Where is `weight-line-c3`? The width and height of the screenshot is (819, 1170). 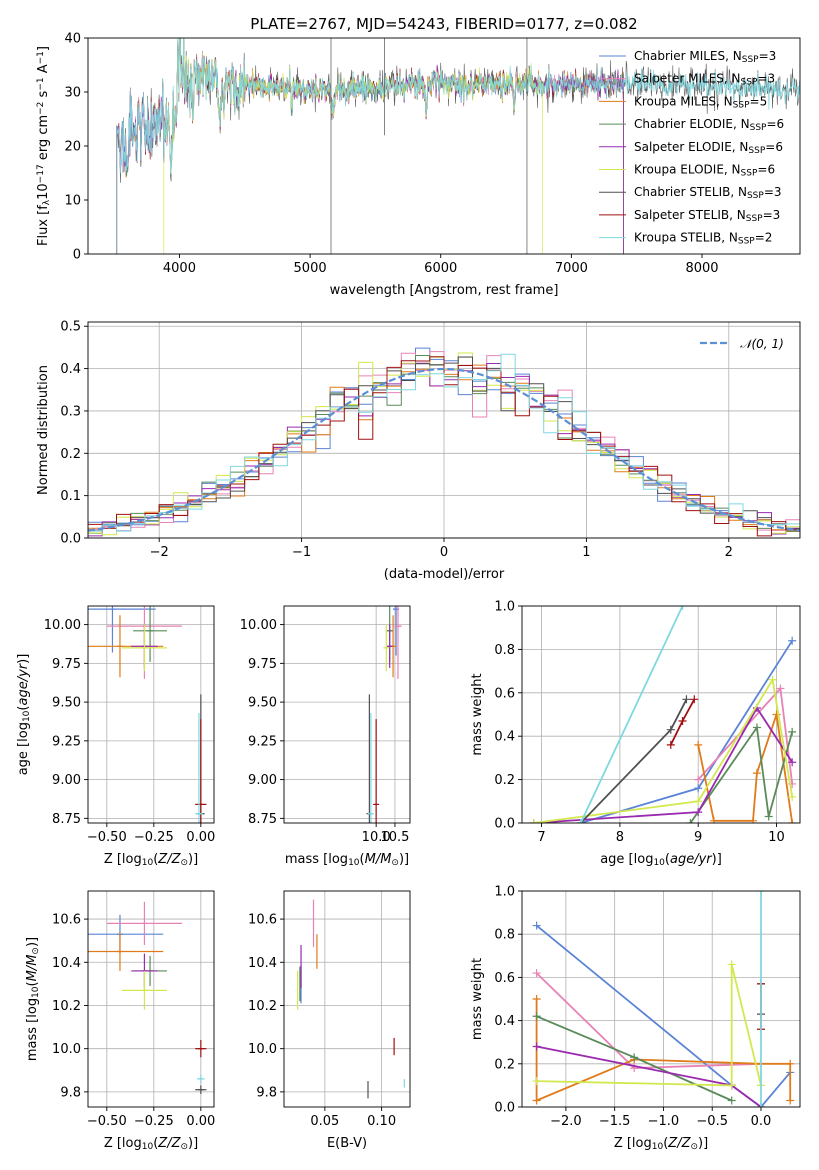 weight-line-c3 is located at coordinates (745, 768).